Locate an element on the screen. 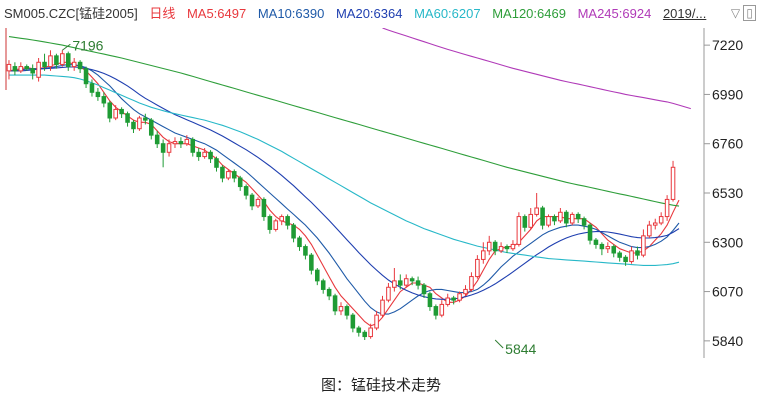 Image resolution: width=762 pixels, height=409 pixels. bookmark-icon: ▯ is located at coordinates (749, 13).